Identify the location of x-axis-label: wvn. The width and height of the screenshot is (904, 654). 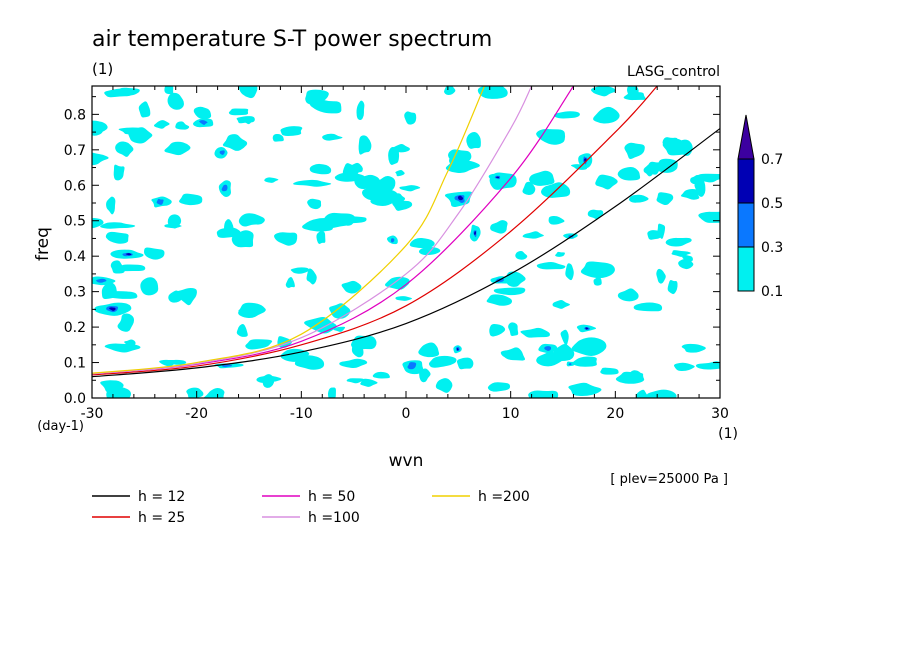
(406, 461).